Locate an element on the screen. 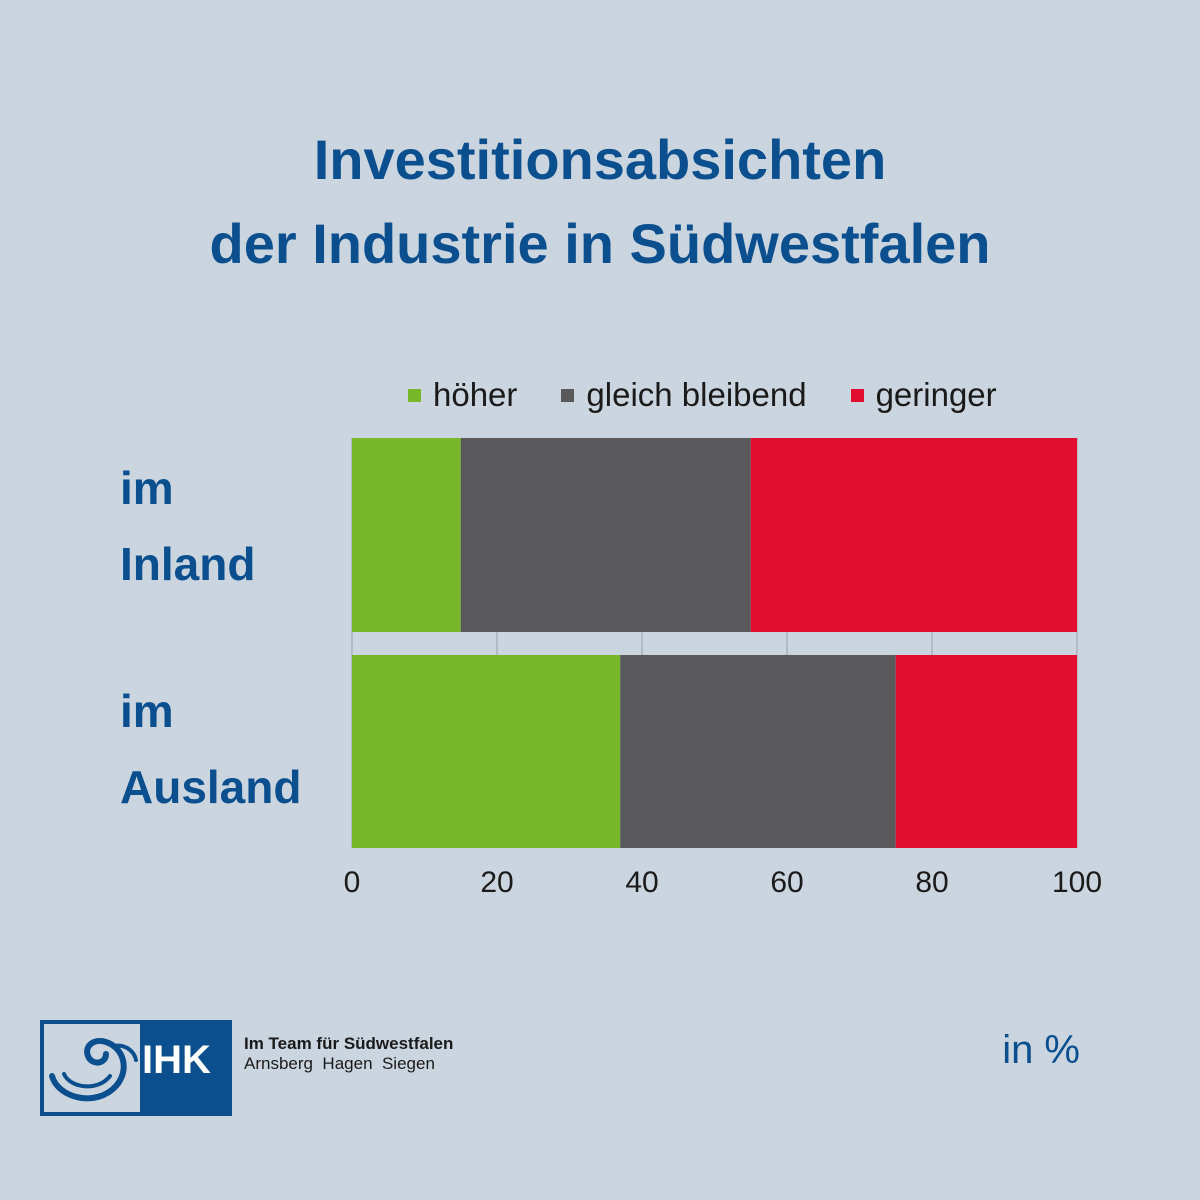 This screenshot has height=1200, width=1200. legend: höher gleich bleibend geringer is located at coordinates (702, 395).